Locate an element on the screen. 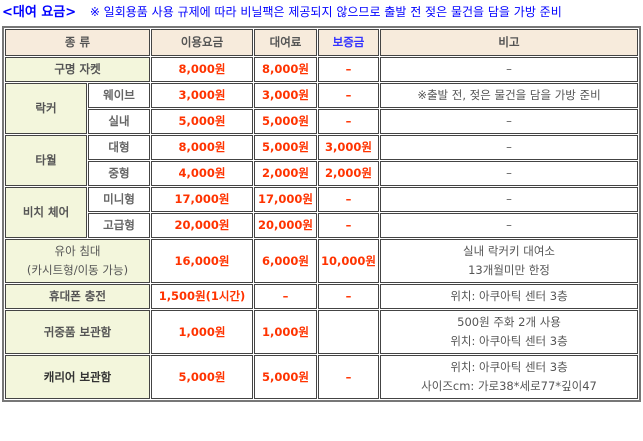 This screenshot has width=643, height=441. table-row: 구명 자켓 8,000원 8,000원 – – is located at coordinates (321, 69).